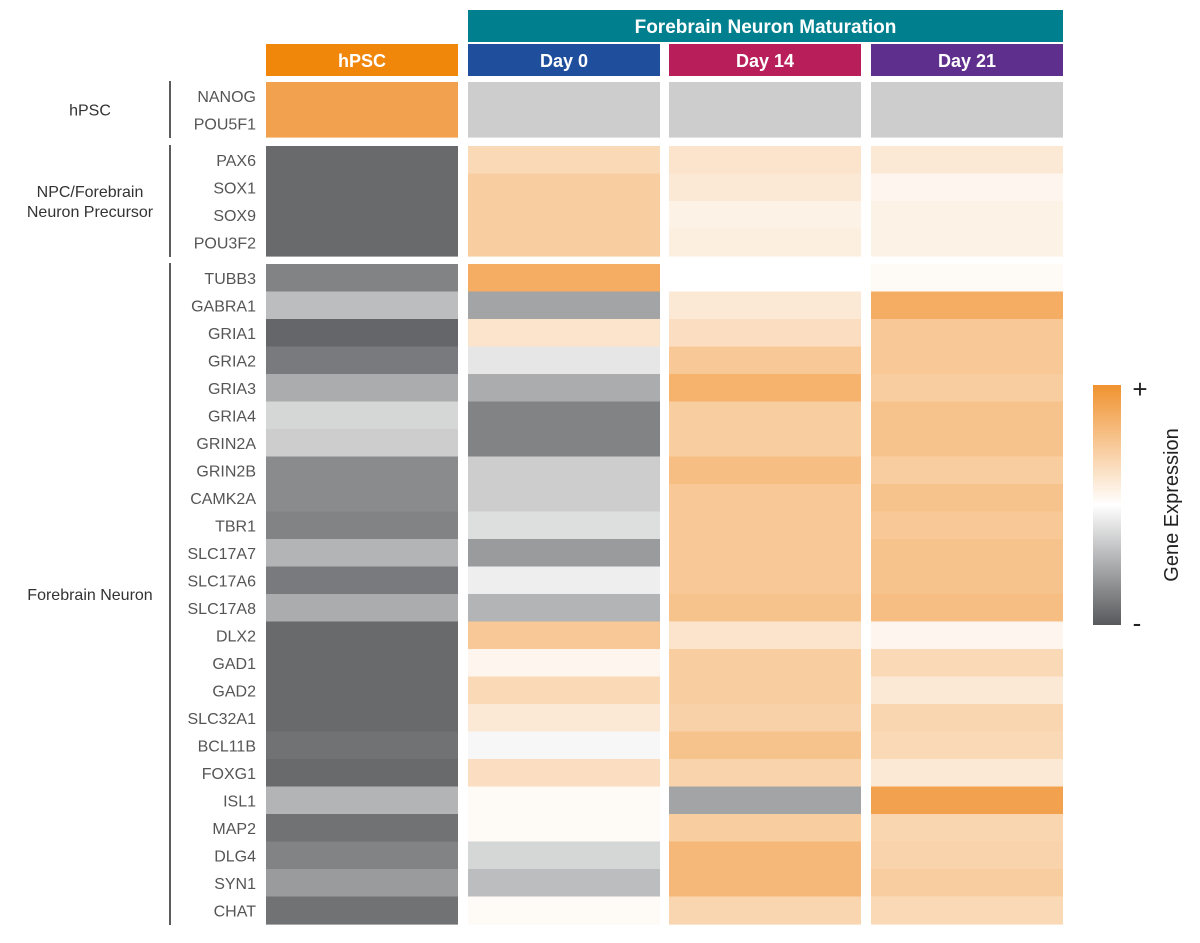 This screenshot has width=1200, height=943. I want to click on gene-label: PAX6, so click(236, 161).